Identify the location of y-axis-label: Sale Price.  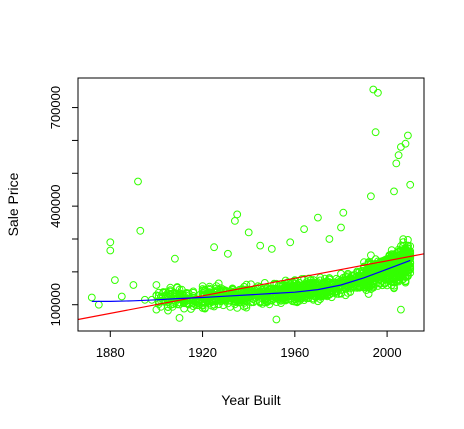
(13, 204).